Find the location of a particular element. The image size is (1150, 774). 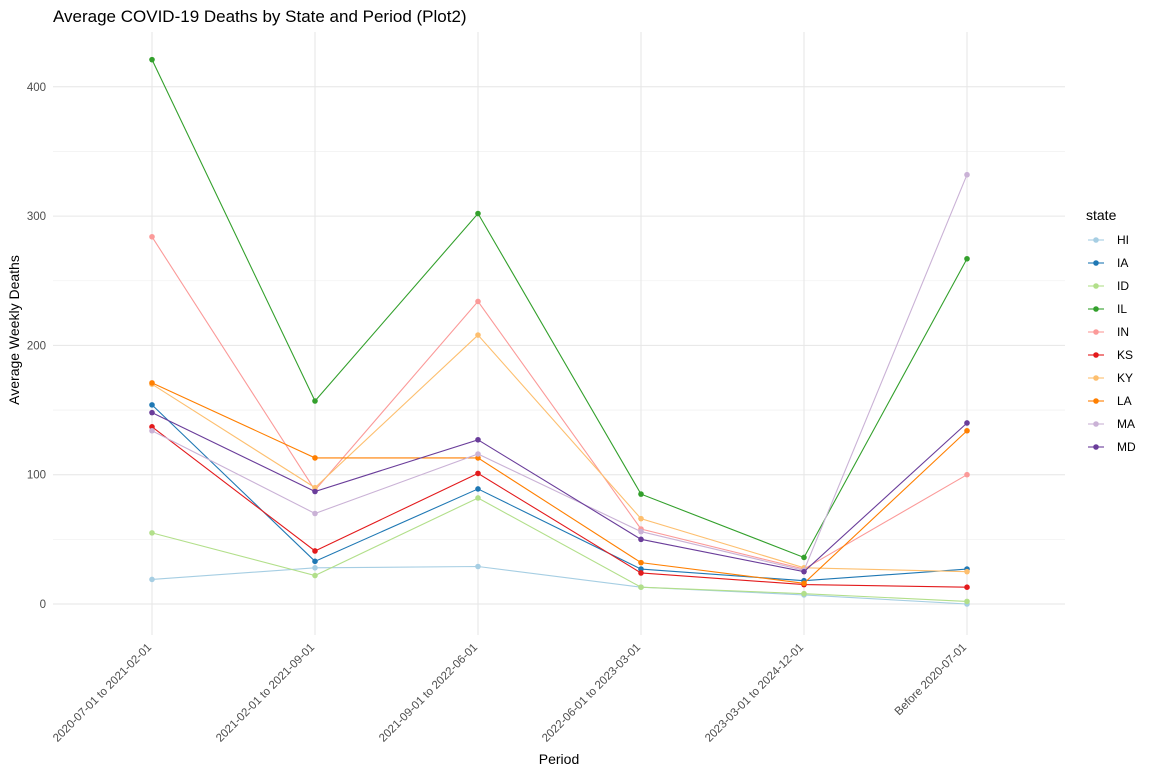

legend-label: KS is located at coordinates (1125, 355).